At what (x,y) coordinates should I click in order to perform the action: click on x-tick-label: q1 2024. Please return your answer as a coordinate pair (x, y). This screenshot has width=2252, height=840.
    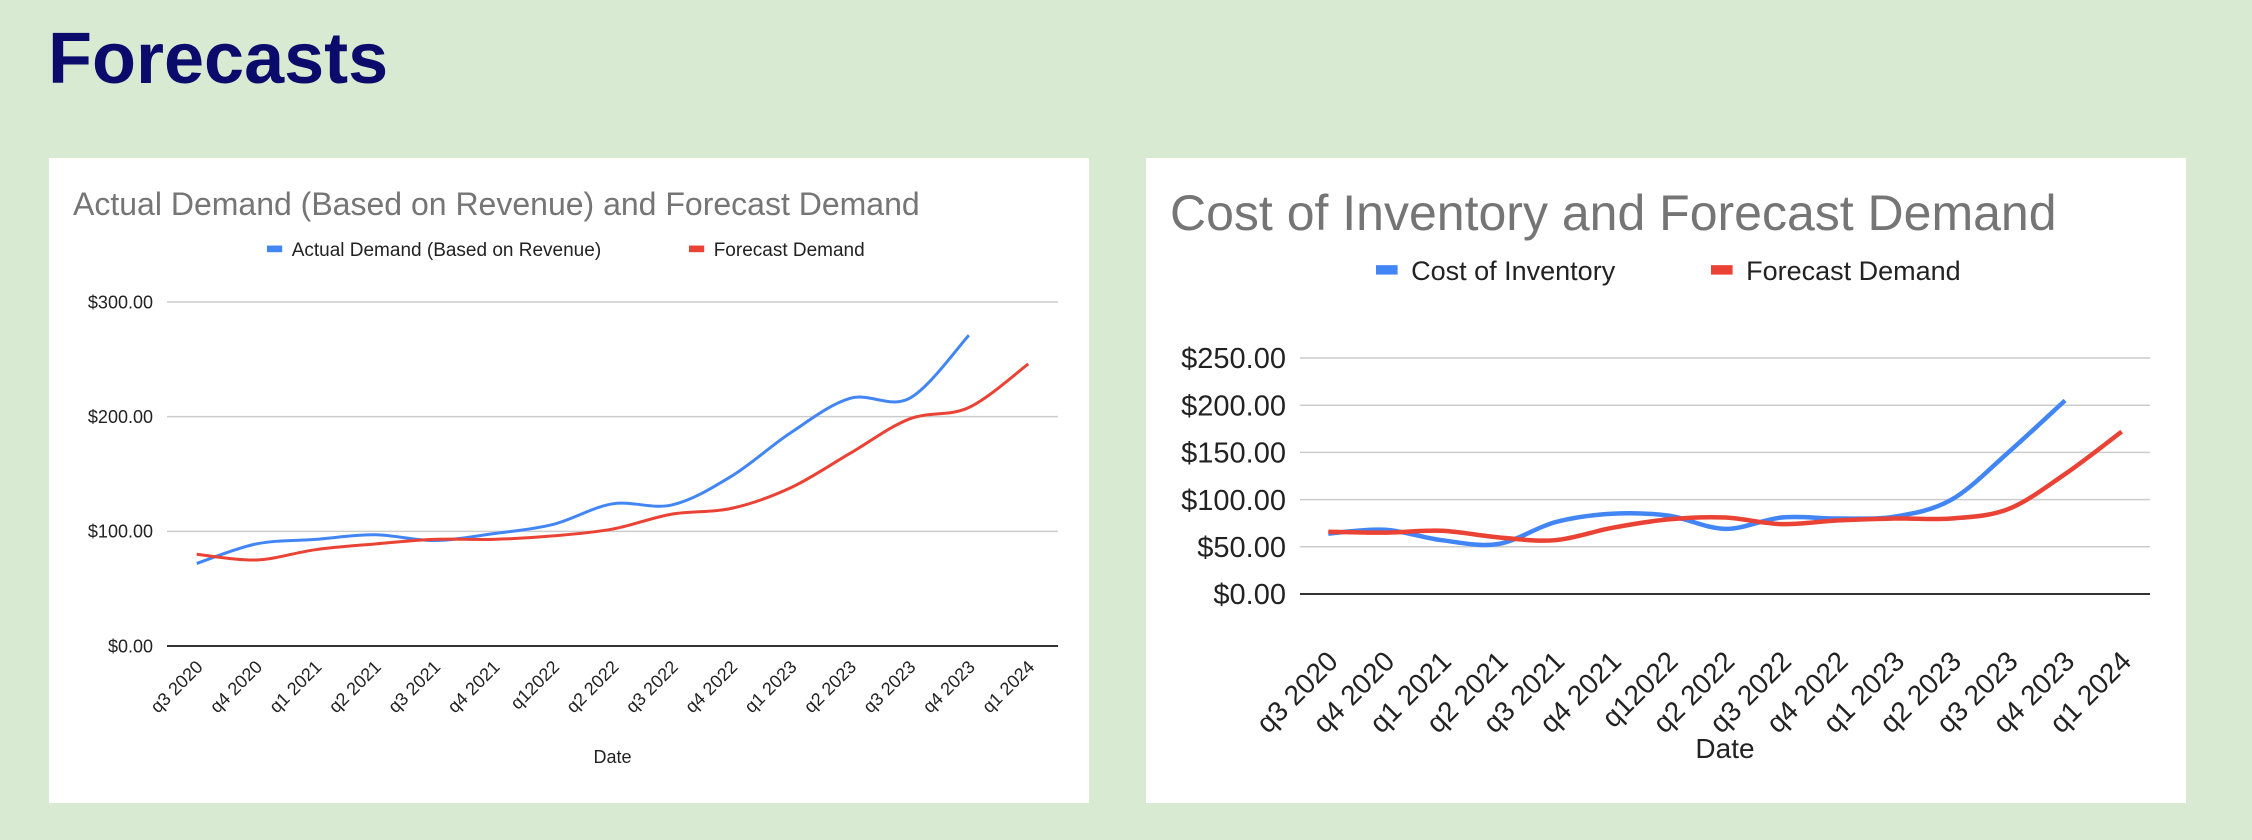
    Looking at the image, I should click on (1008, 687).